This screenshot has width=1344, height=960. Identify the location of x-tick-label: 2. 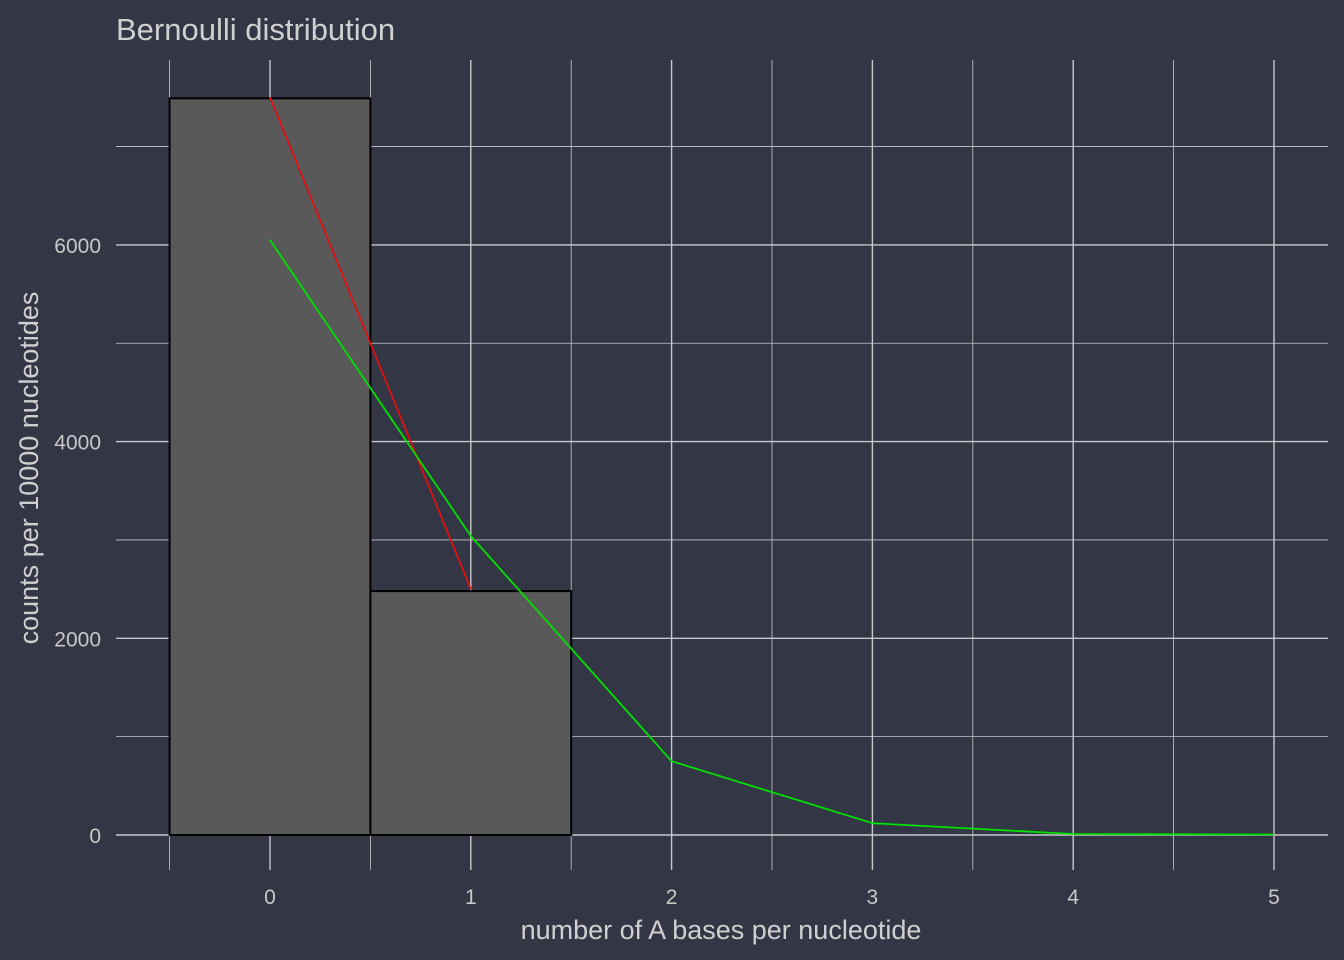
(672, 897).